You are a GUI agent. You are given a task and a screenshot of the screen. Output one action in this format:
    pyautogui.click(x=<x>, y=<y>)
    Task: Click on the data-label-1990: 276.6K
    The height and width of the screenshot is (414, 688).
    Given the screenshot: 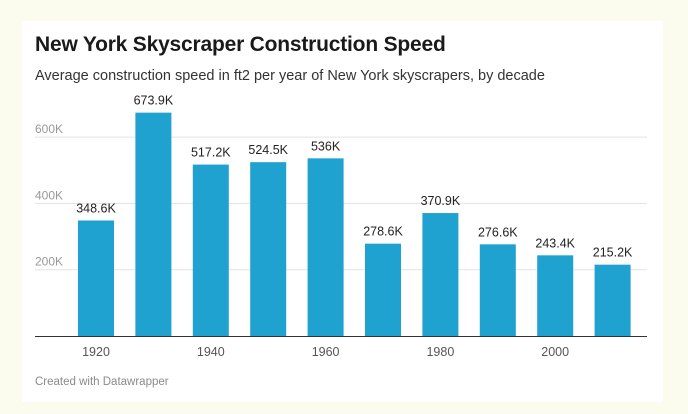 What is the action you would take?
    pyautogui.click(x=498, y=232)
    